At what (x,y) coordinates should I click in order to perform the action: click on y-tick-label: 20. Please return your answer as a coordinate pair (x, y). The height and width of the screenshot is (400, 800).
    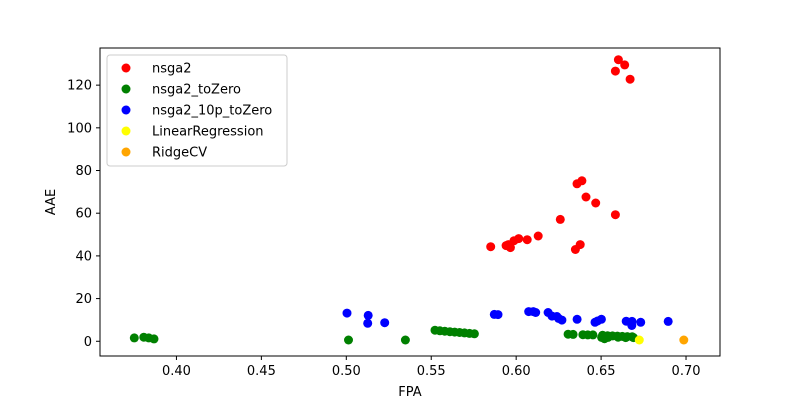
    Looking at the image, I should click on (83, 299).